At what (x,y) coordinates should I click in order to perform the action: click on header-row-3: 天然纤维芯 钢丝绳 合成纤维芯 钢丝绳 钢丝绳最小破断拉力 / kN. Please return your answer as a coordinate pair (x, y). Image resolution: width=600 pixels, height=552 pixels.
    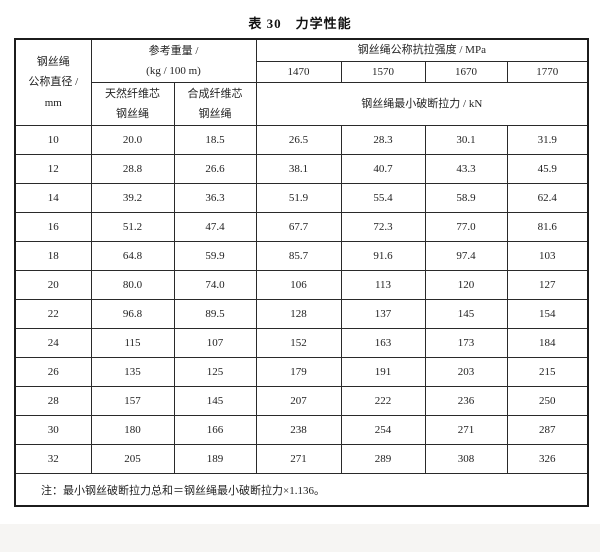
    Looking at the image, I should click on (302, 103).